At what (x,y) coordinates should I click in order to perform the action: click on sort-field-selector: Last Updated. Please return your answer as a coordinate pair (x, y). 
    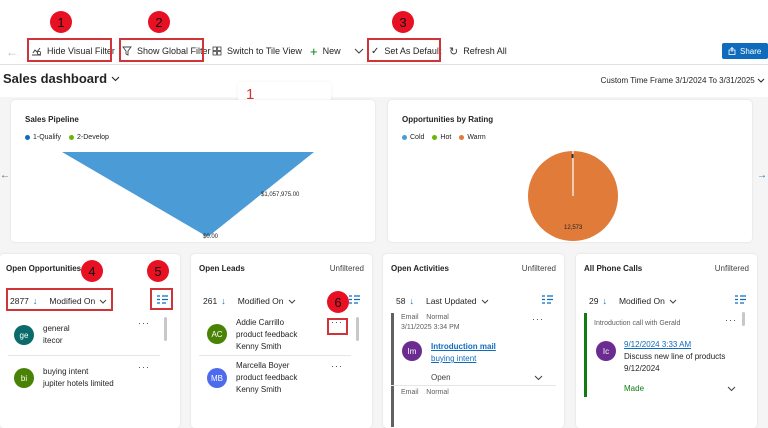
    Looking at the image, I should click on (457, 301).